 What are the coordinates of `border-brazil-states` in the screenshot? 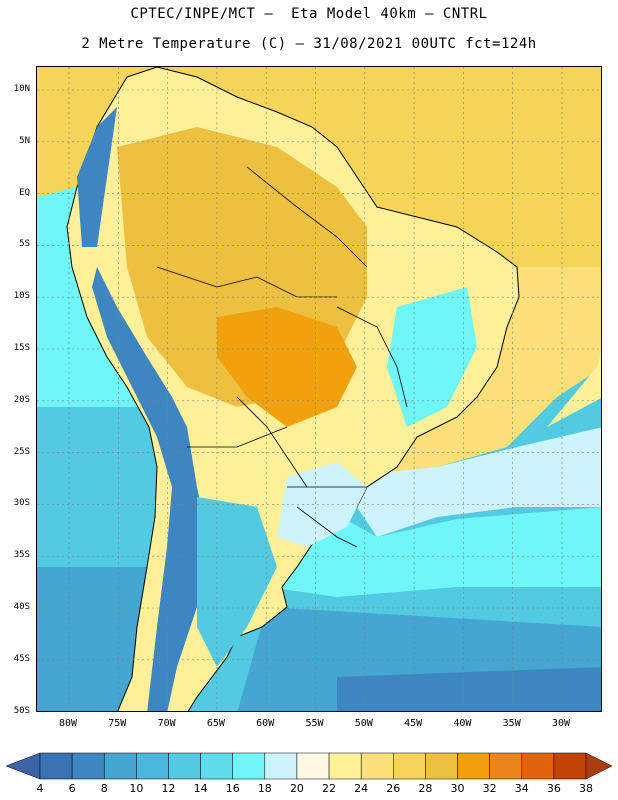 It's located at (372, 357).